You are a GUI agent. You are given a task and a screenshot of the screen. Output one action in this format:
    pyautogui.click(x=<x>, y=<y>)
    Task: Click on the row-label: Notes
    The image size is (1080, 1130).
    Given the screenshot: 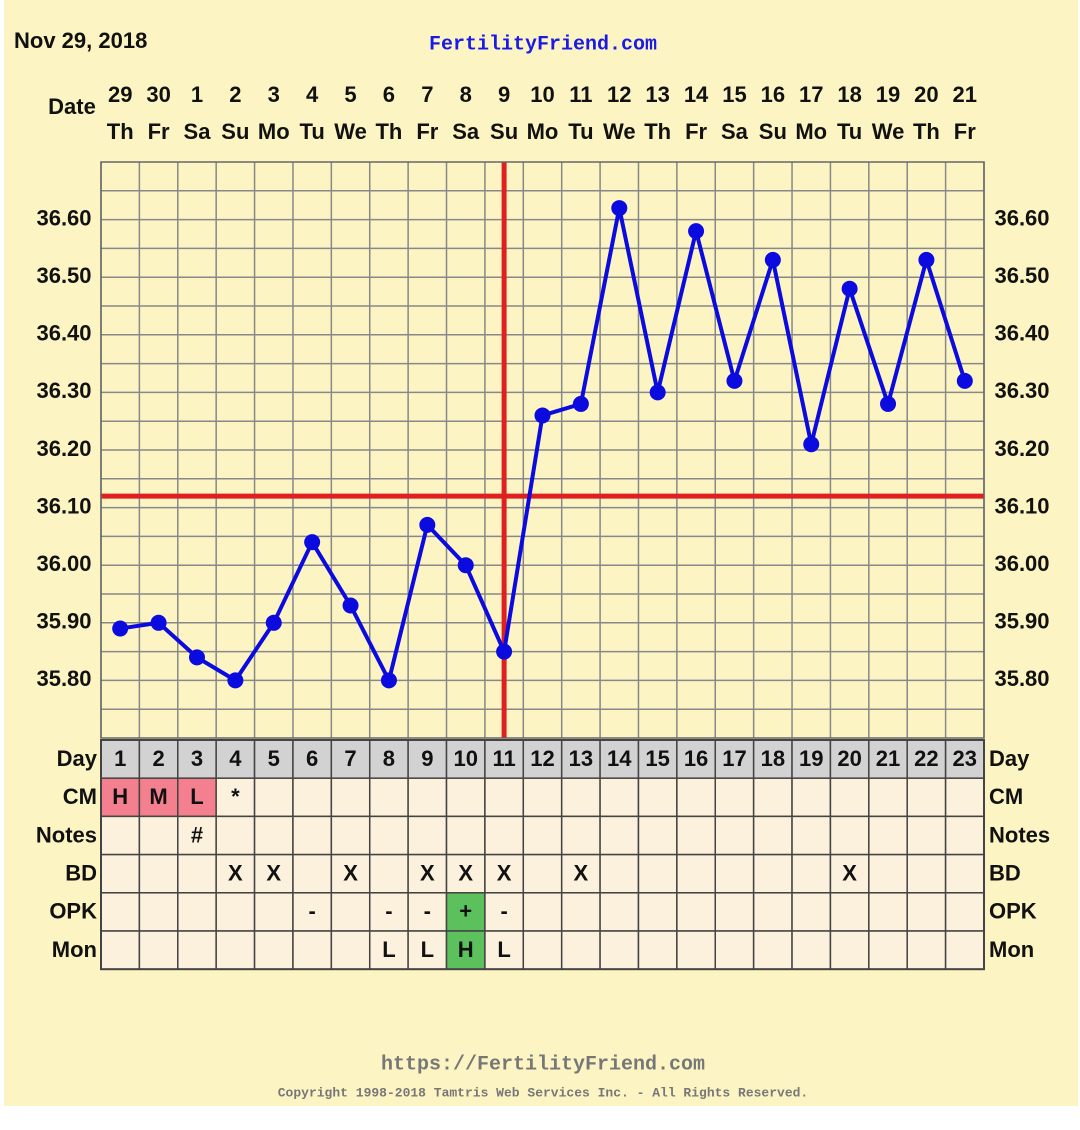 What is the action you would take?
    pyautogui.click(x=66, y=834)
    